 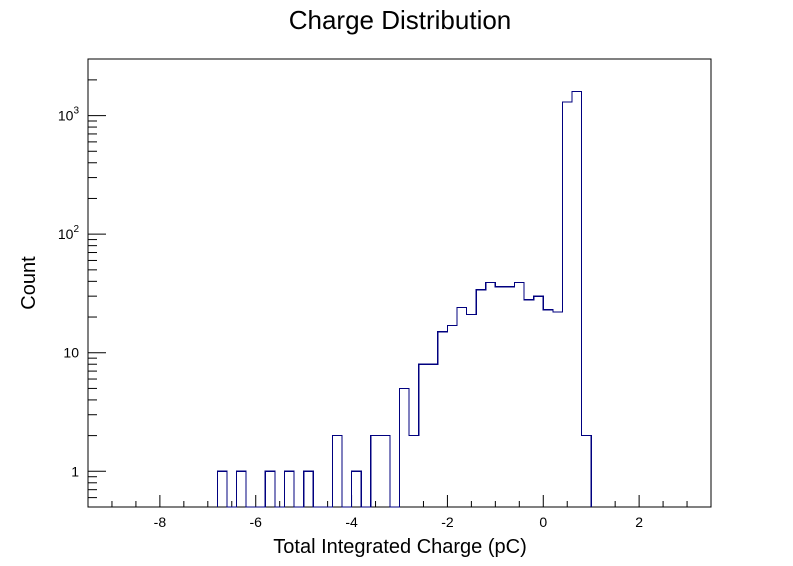 I want to click on y-tick-label: 10, so click(x=71, y=353).